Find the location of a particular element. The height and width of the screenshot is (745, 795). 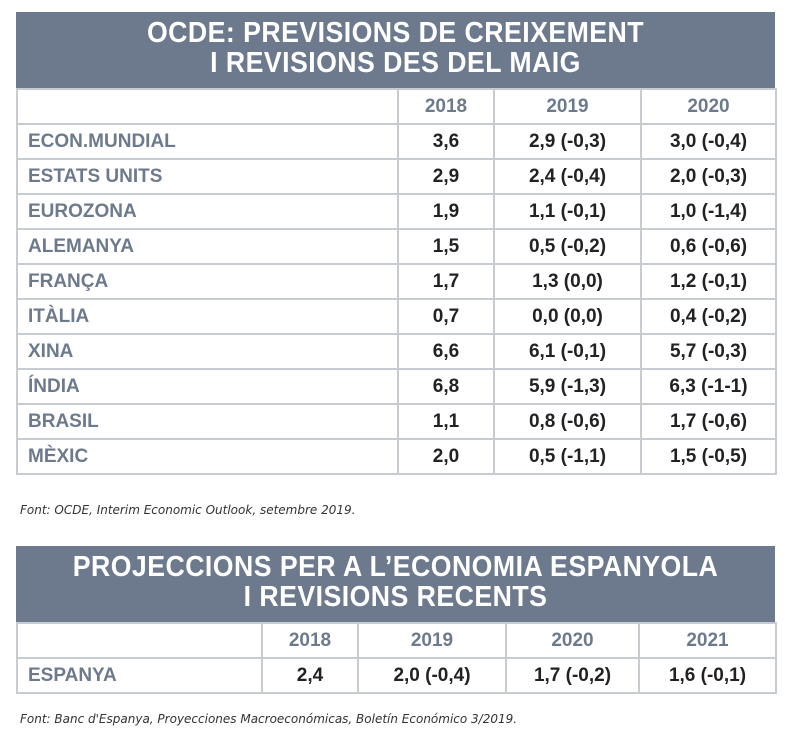

cell-2018: 1,5 is located at coordinates (446, 246).